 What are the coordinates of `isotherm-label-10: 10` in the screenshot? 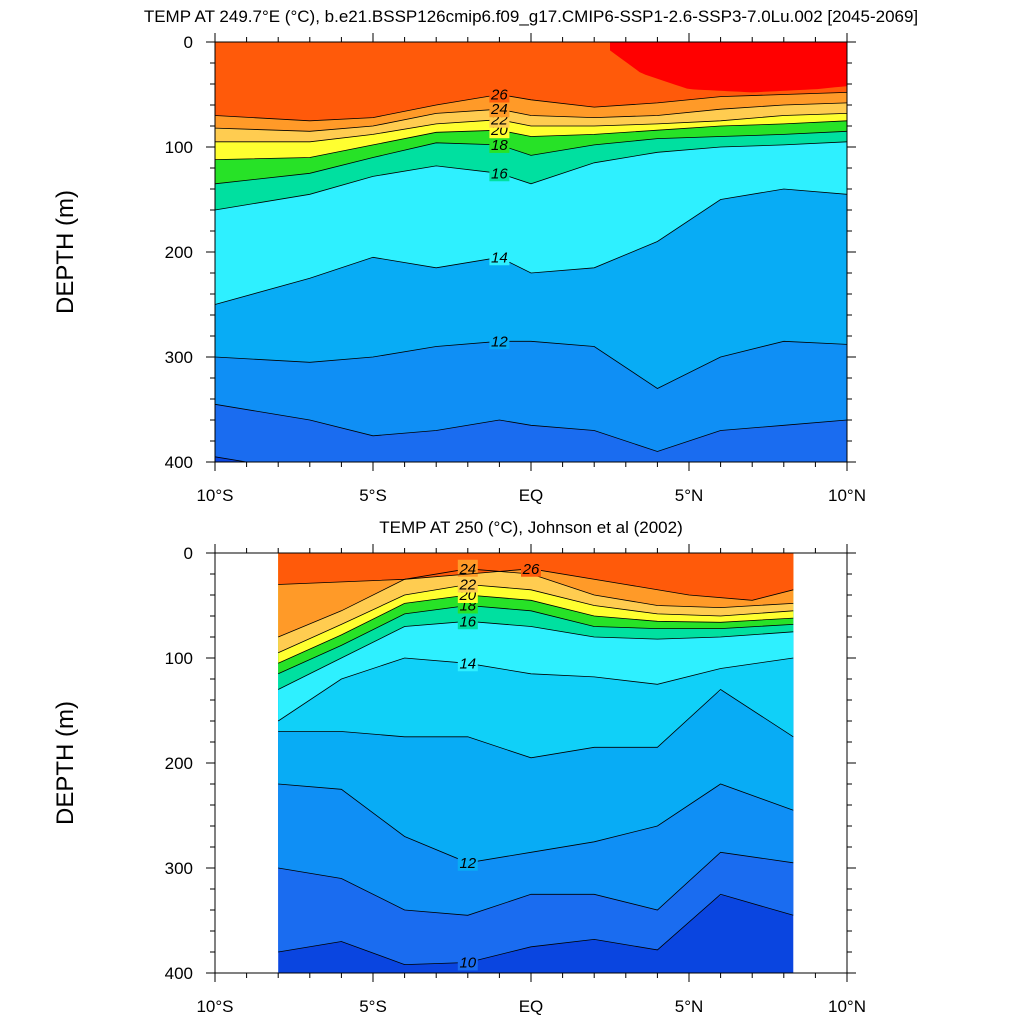 It's located at (467, 963).